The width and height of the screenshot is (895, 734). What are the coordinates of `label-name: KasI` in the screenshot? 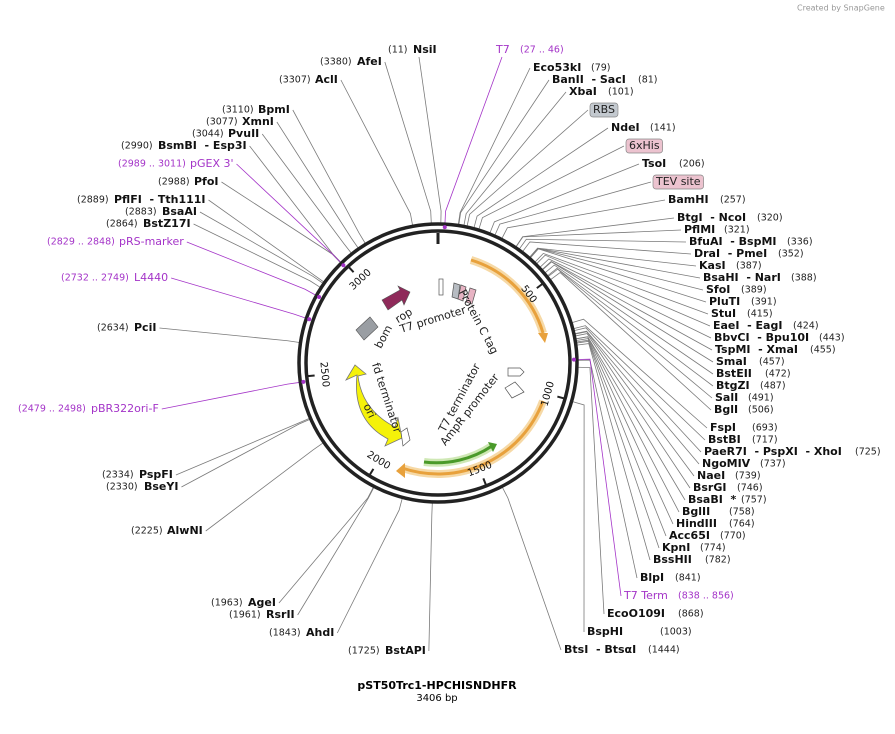 It's located at (712, 265).